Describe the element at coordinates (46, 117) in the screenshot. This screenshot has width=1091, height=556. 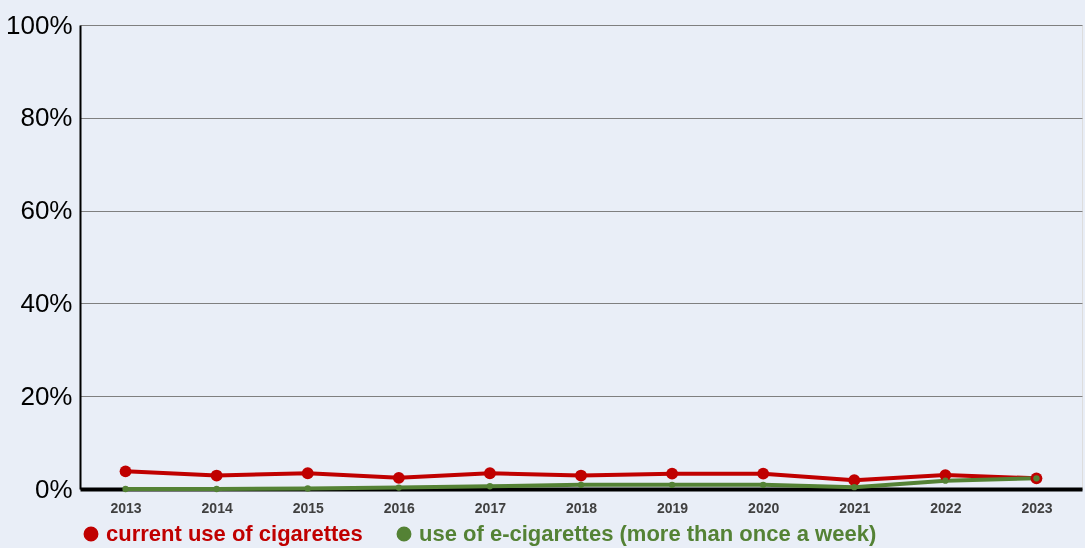
I see `y-tick-label: 80%` at that location.